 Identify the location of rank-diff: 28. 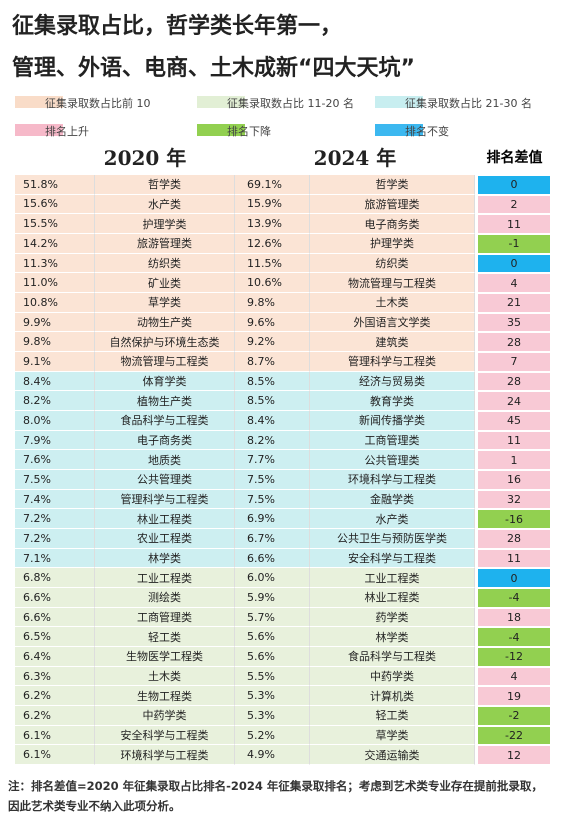
(514, 342).